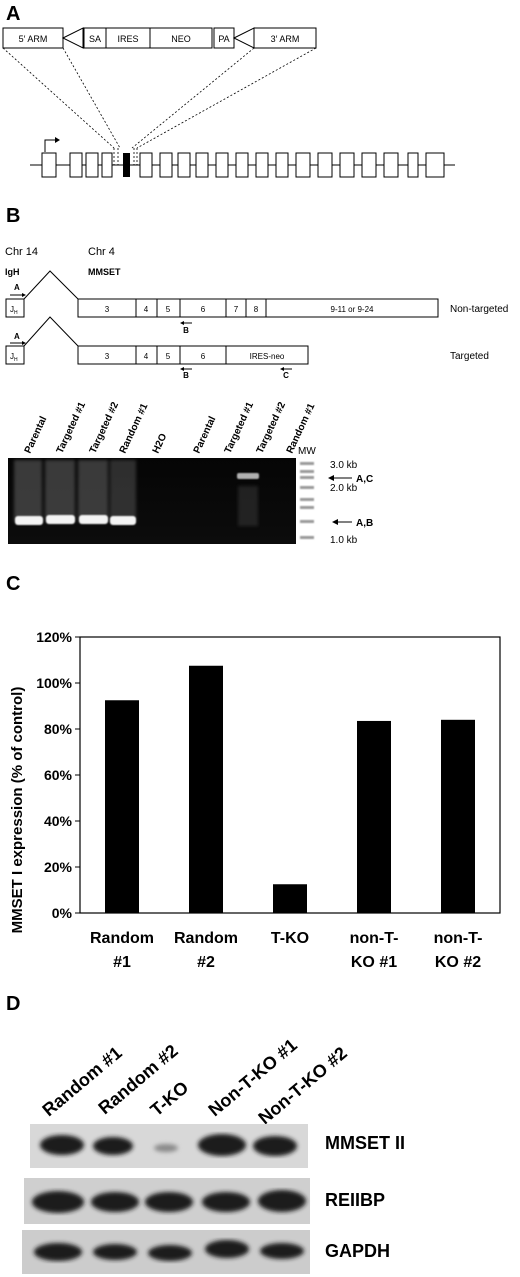 The height and width of the screenshot is (1277, 520). What do you see at coordinates (160, 443) in the screenshot?
I see `gel-lane-label: H2O` at bounding box center [160, 443].